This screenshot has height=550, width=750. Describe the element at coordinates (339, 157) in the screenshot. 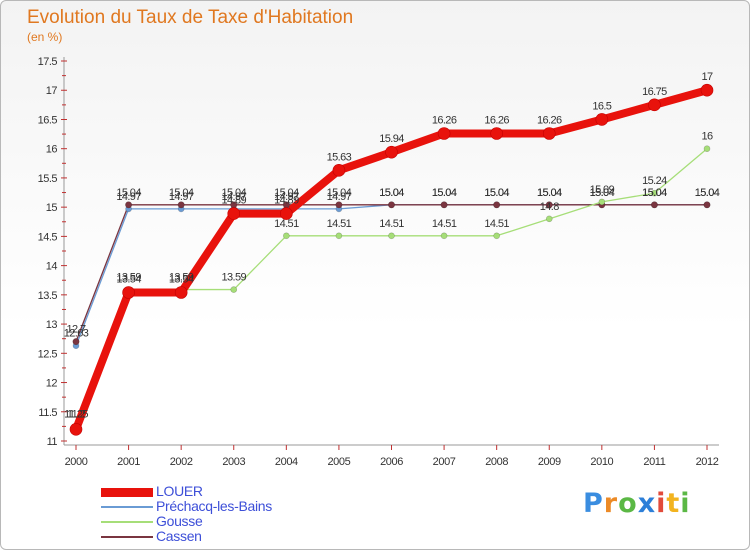

I see `data-label: 15.63` at that location.